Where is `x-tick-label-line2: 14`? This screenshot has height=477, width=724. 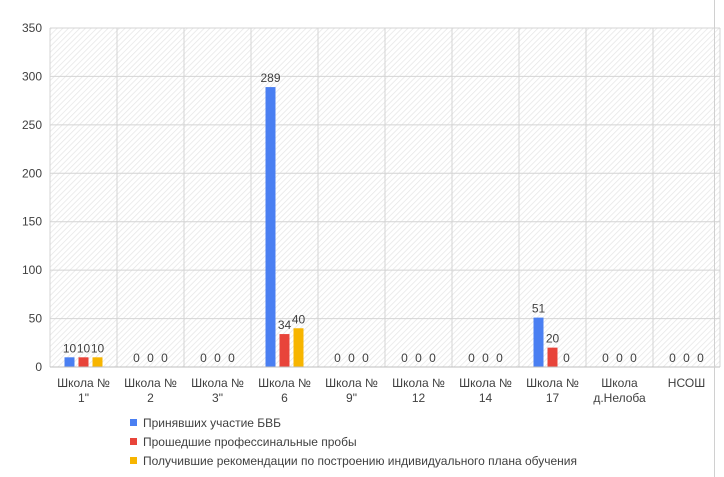 x-tick-label-line2: 14 is located at coordinates (486, 398).